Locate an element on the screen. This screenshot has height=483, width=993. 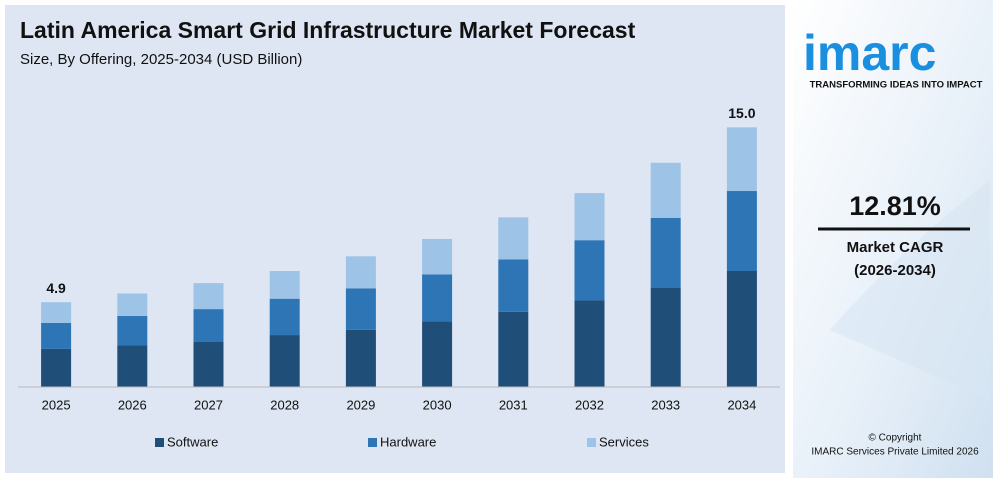
data-label: 15.0 is located at coordinates (741, 113).